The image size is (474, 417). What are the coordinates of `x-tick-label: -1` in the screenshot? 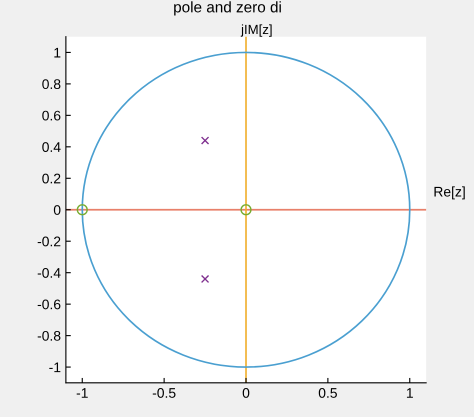 It's located at (82, 393).